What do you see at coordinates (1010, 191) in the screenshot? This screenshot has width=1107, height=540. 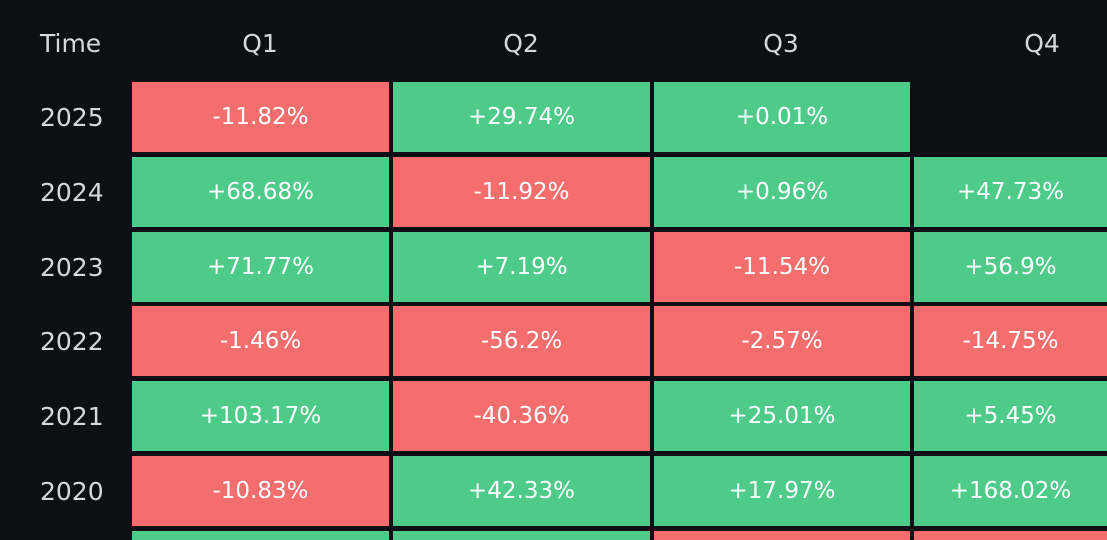 I see `heatmap-cell-2024-q4: +47.73%` at bounding box center [1010, 191].